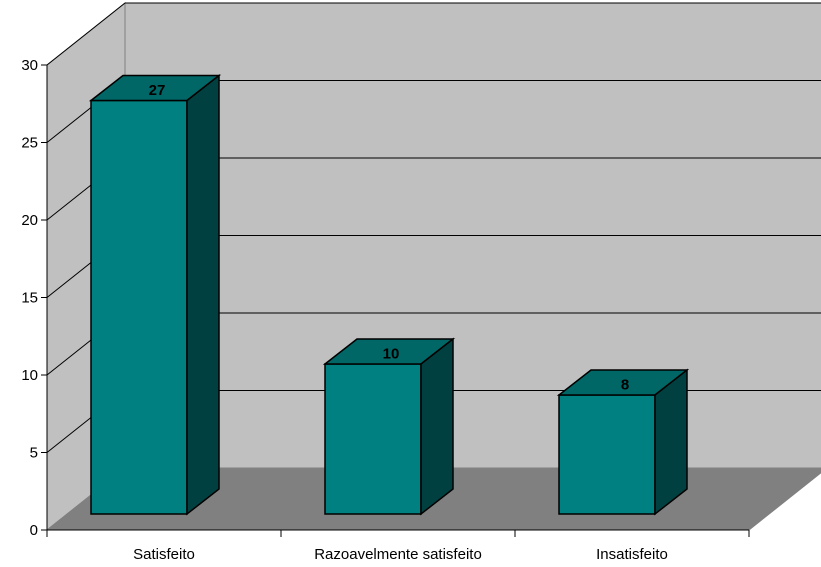 This screenshot has height=567, width=821. Describe the element at coordinates (86, 34) in the screenshot. I see `gridline-side` at that location.